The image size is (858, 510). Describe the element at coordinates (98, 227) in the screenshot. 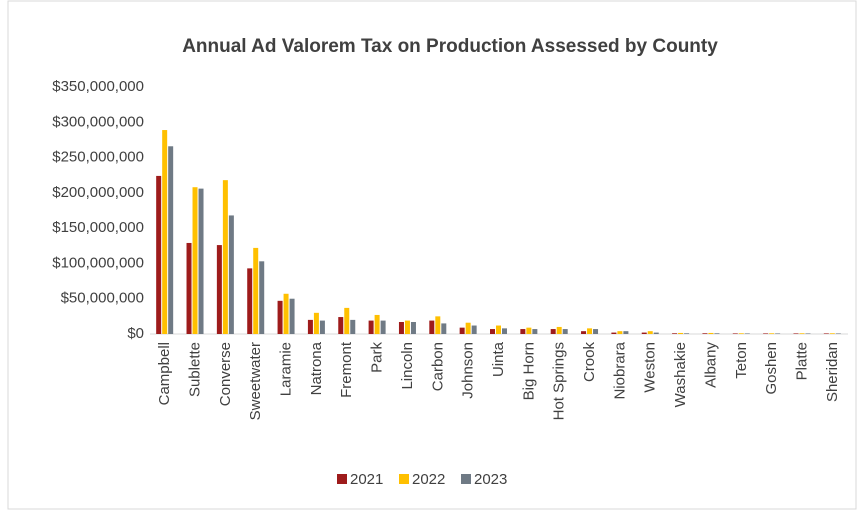

I see `y-tick-label: $150,000,000` at that location.